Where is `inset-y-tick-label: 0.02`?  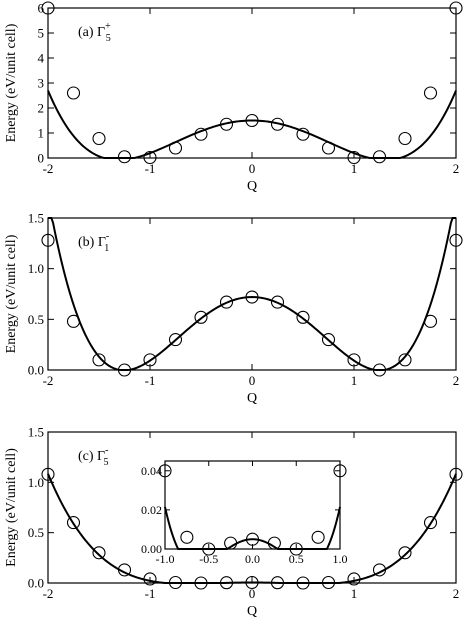
inset-y-tick-label: 0.02 is located at coordinates (151, 510).